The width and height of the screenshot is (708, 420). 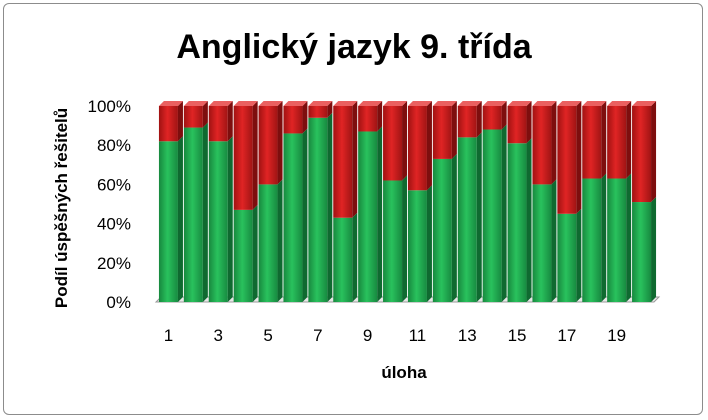 What do you see at coordinates (114, 145) in the screenshot?
I see `y-tick-label: 80%` at bounding box center [114, 145].